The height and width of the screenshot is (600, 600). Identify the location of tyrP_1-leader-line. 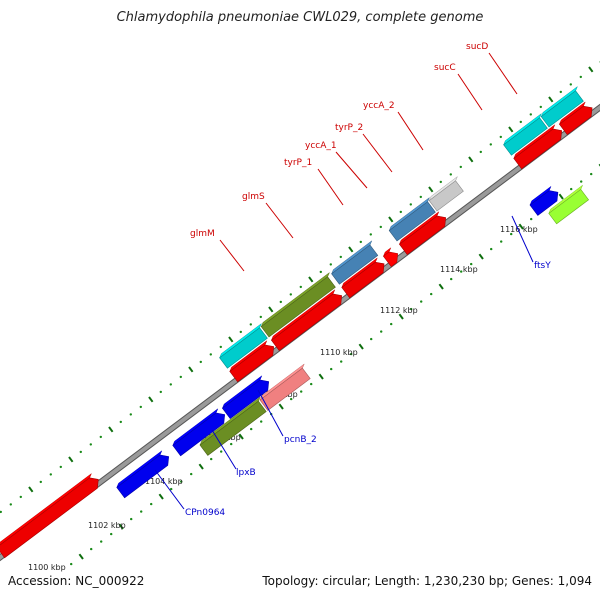
(330, 187).